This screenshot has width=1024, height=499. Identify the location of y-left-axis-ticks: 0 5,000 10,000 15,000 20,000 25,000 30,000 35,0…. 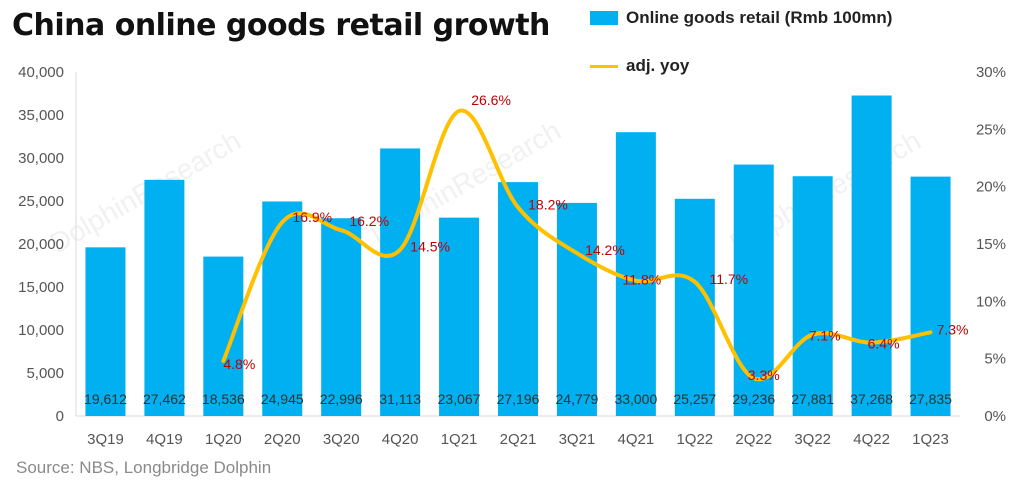
(41, 244).